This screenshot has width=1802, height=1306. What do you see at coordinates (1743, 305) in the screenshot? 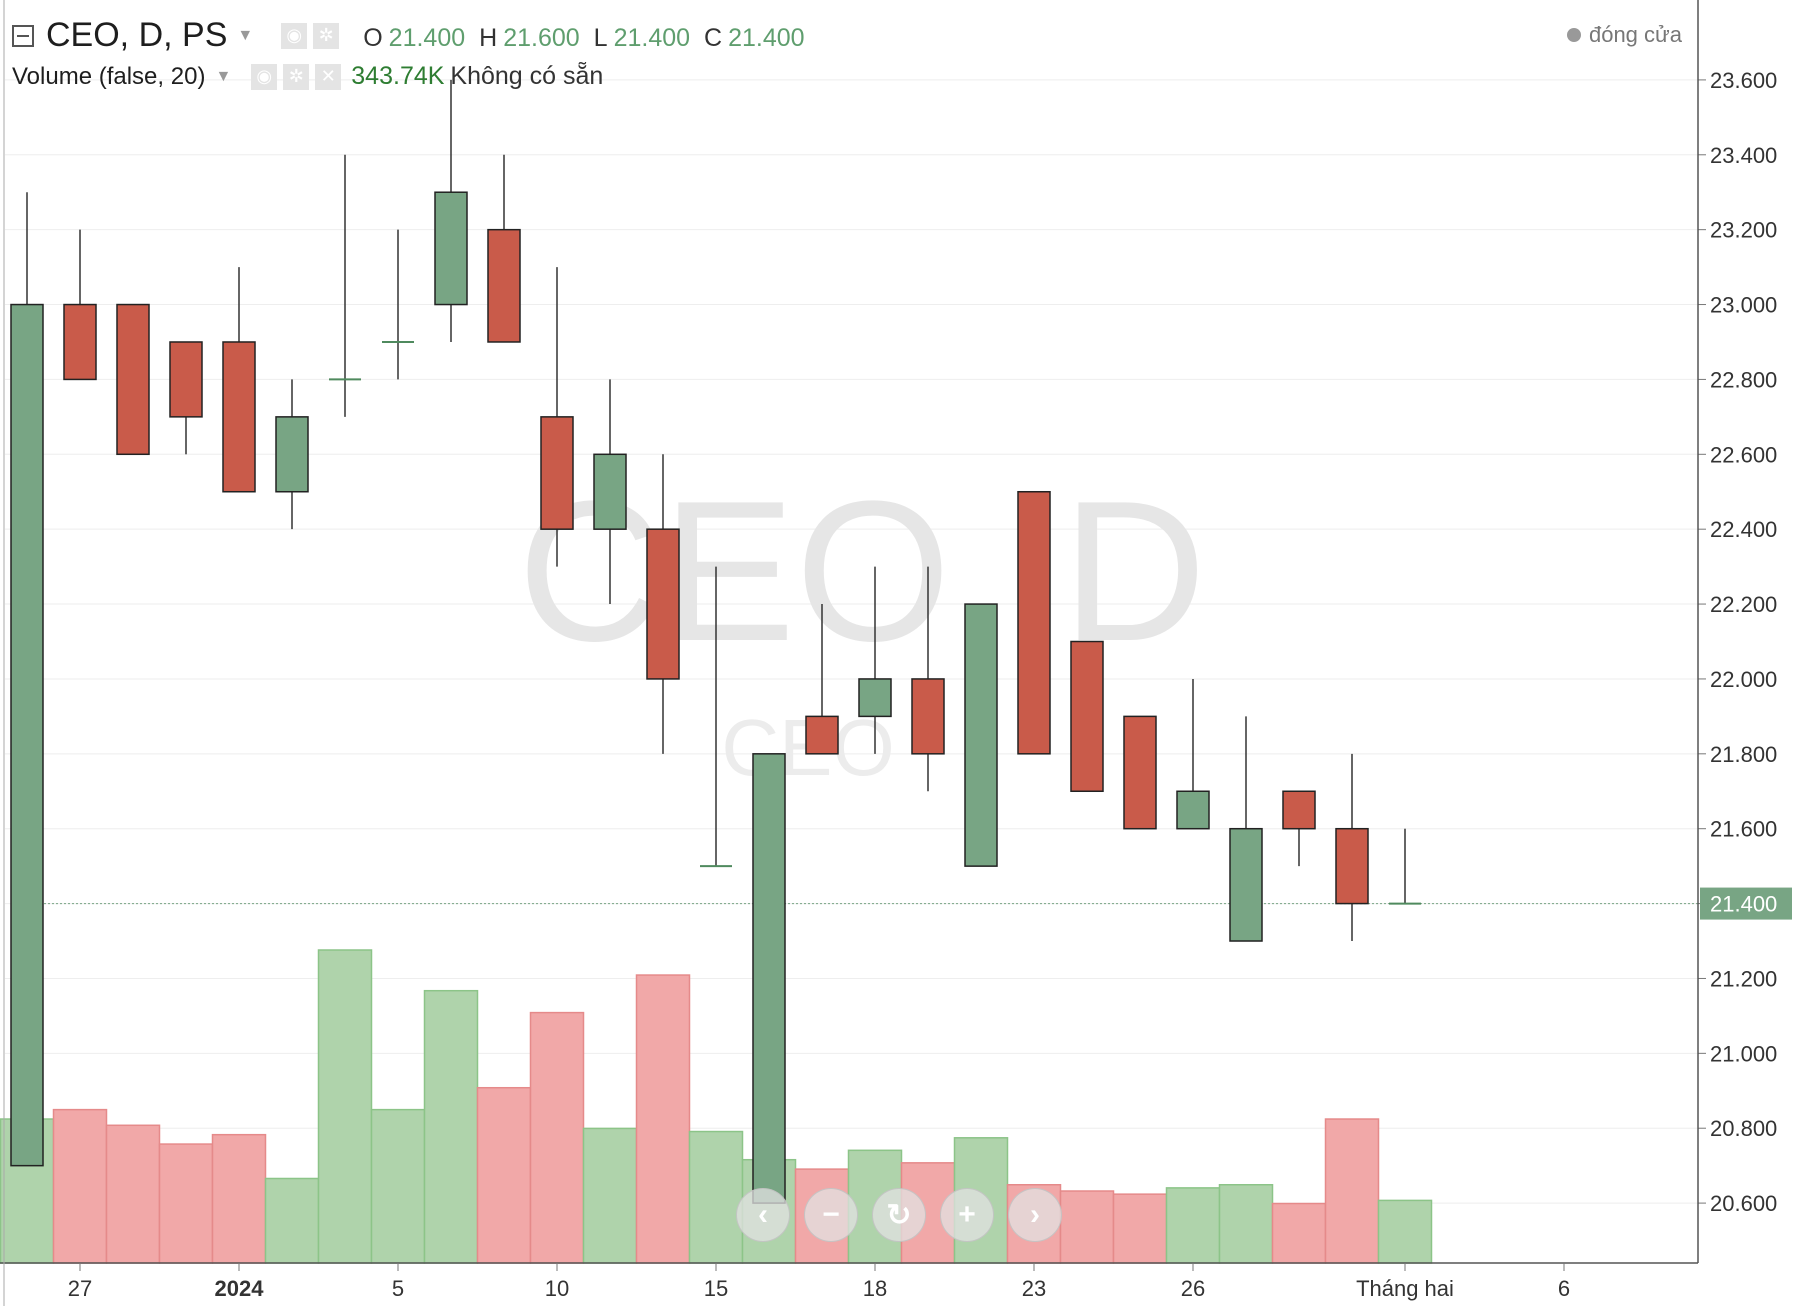
I see `y-tick-label: 23.000` at bounding box center [1743, 305].